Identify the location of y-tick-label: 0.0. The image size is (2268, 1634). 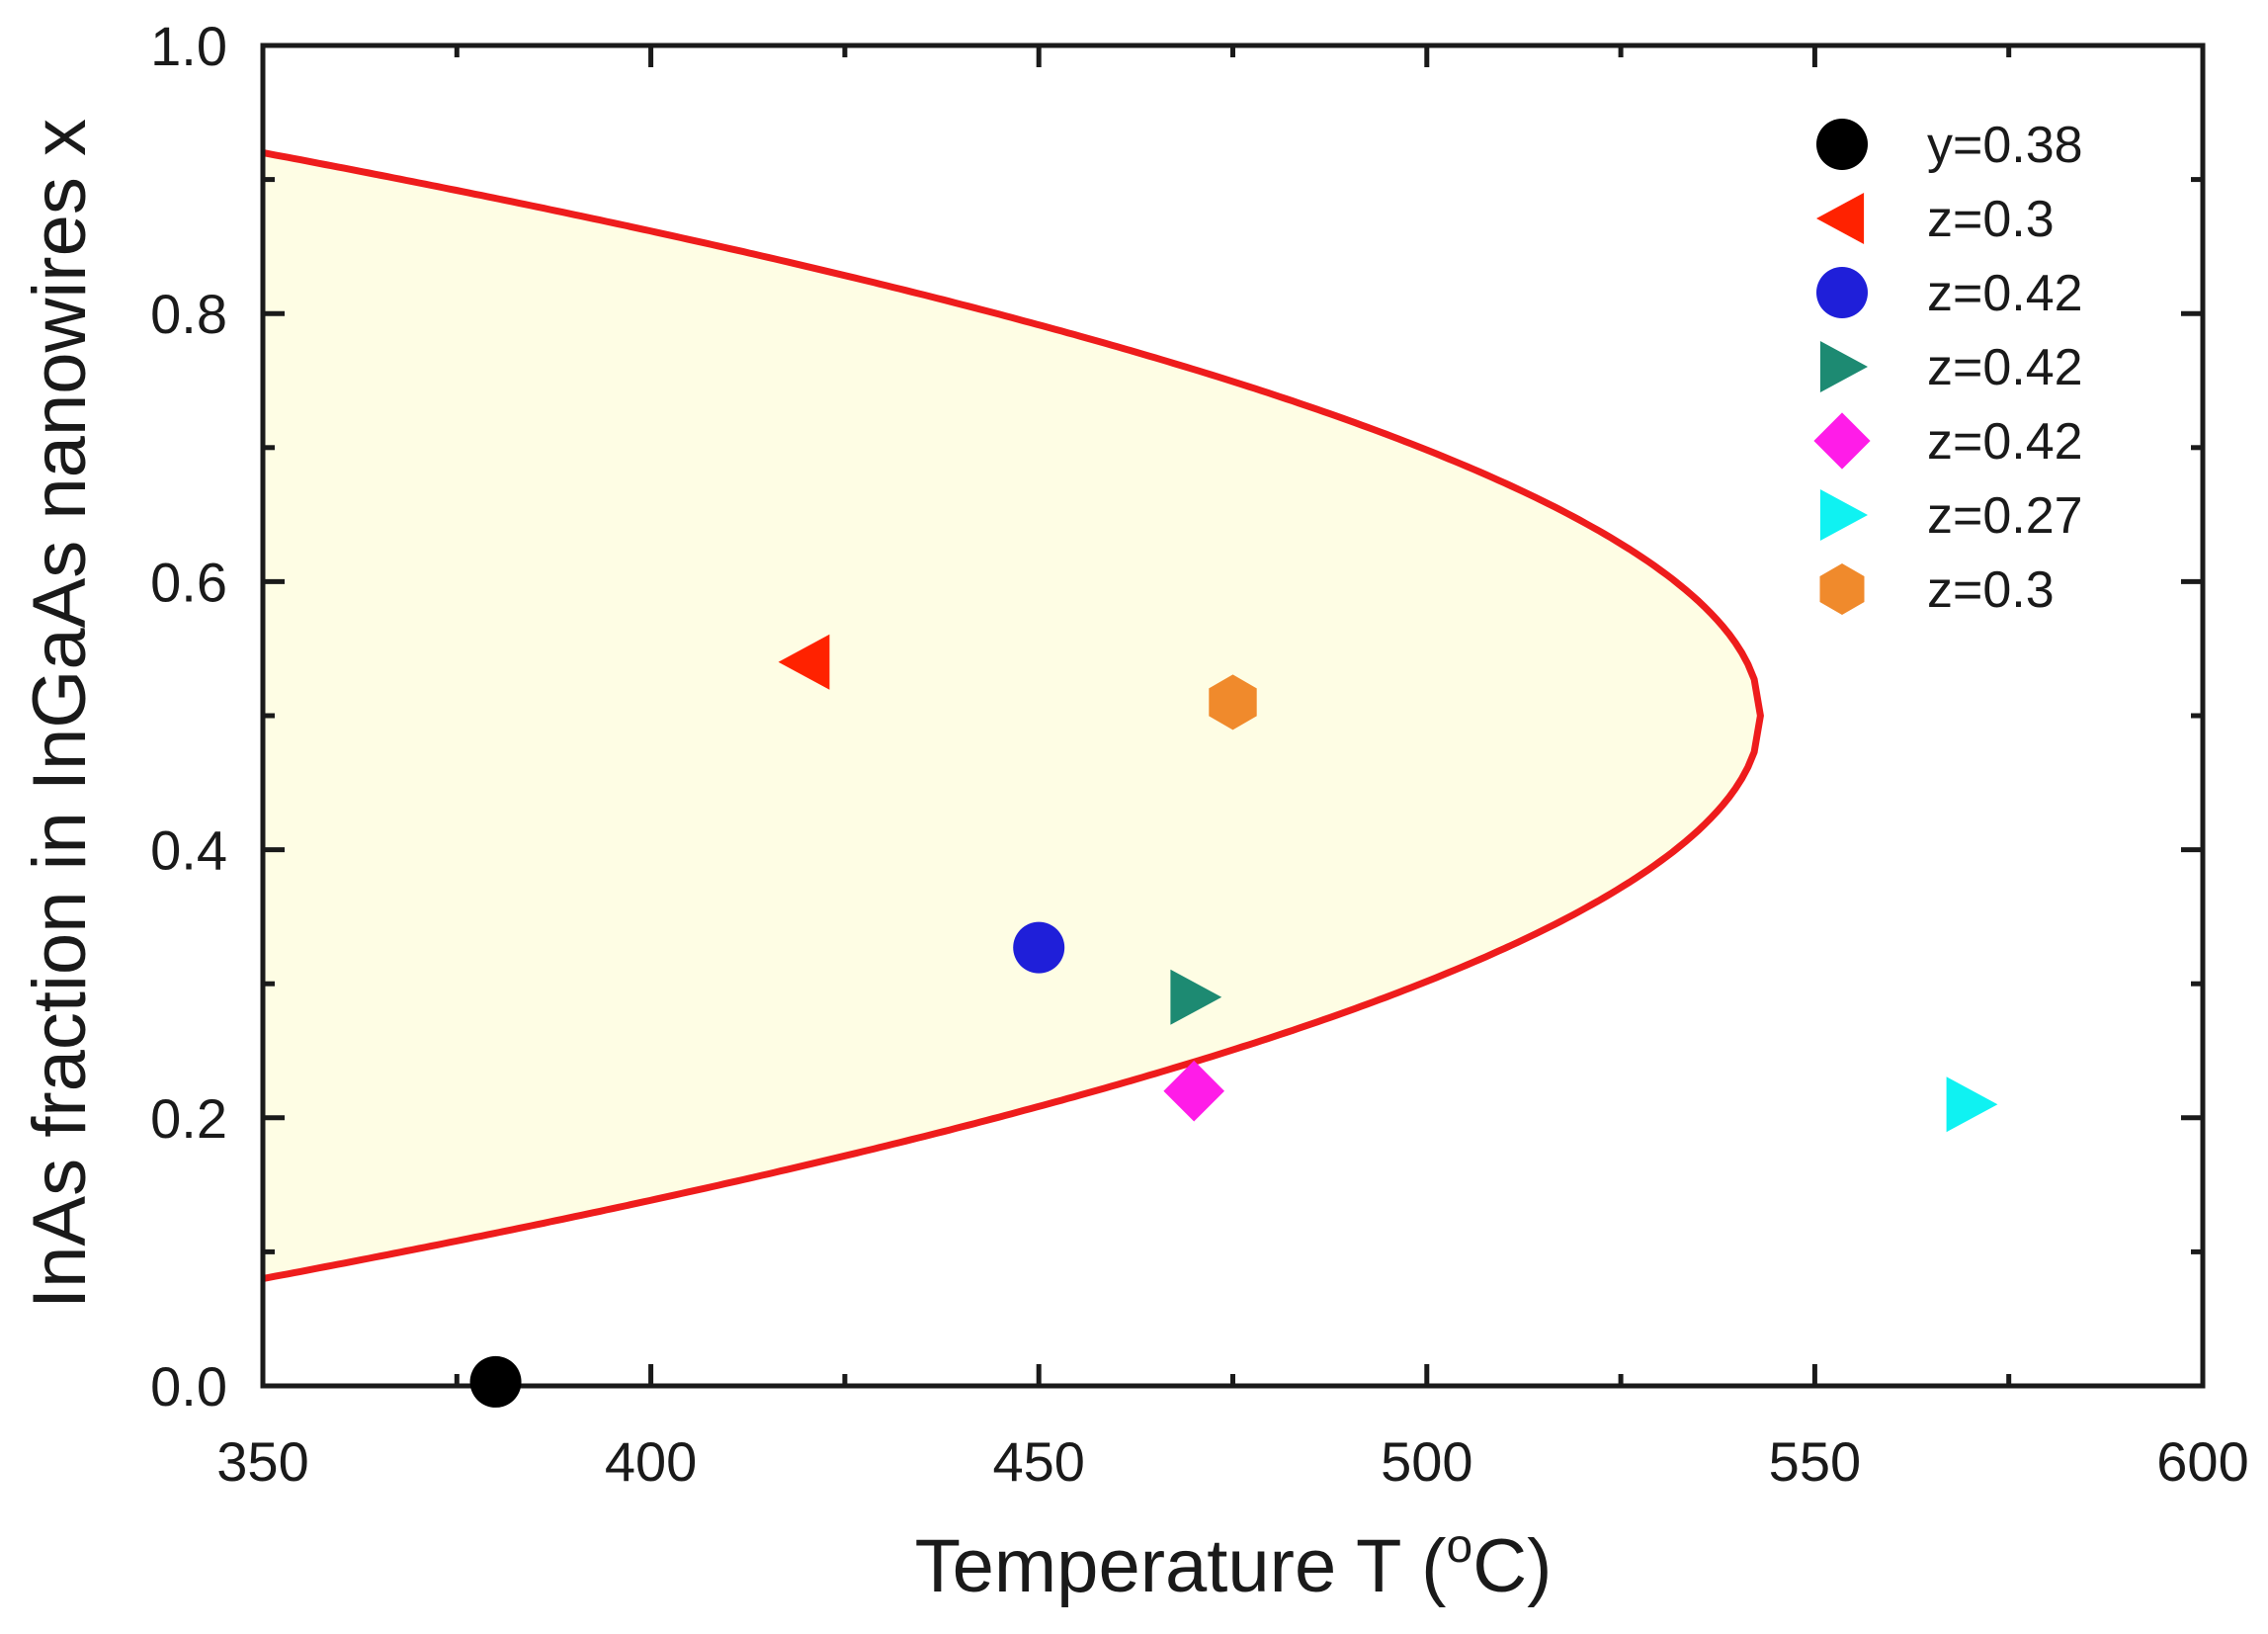
(188, 1386).